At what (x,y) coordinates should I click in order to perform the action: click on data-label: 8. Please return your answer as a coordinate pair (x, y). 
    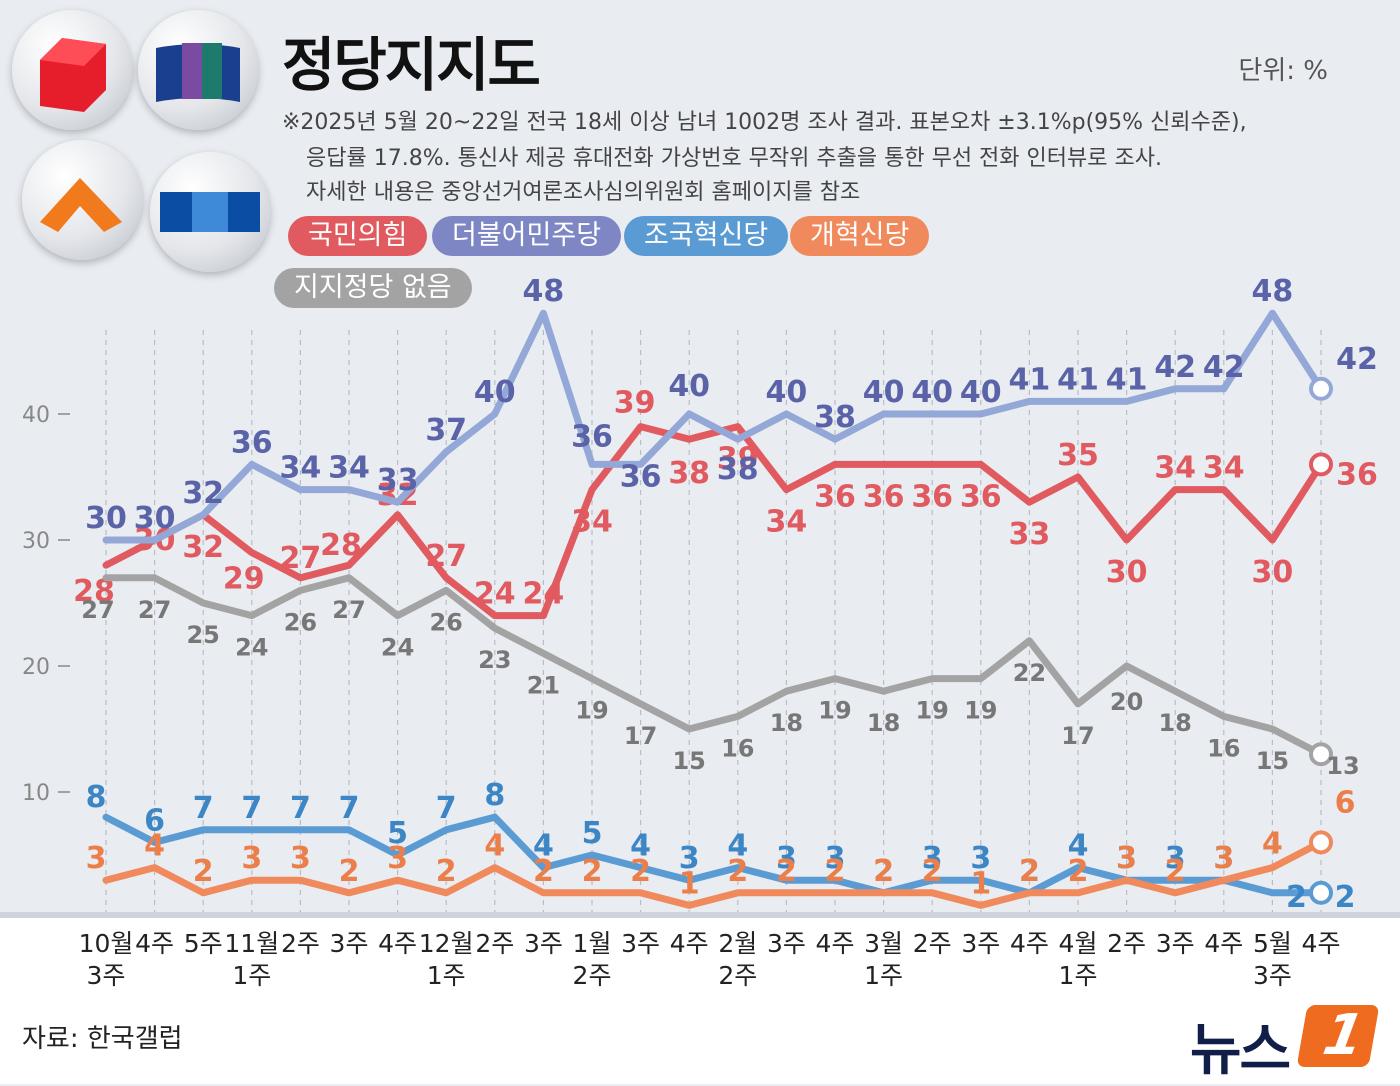
    Looking at the image, I should click on (96, 797).